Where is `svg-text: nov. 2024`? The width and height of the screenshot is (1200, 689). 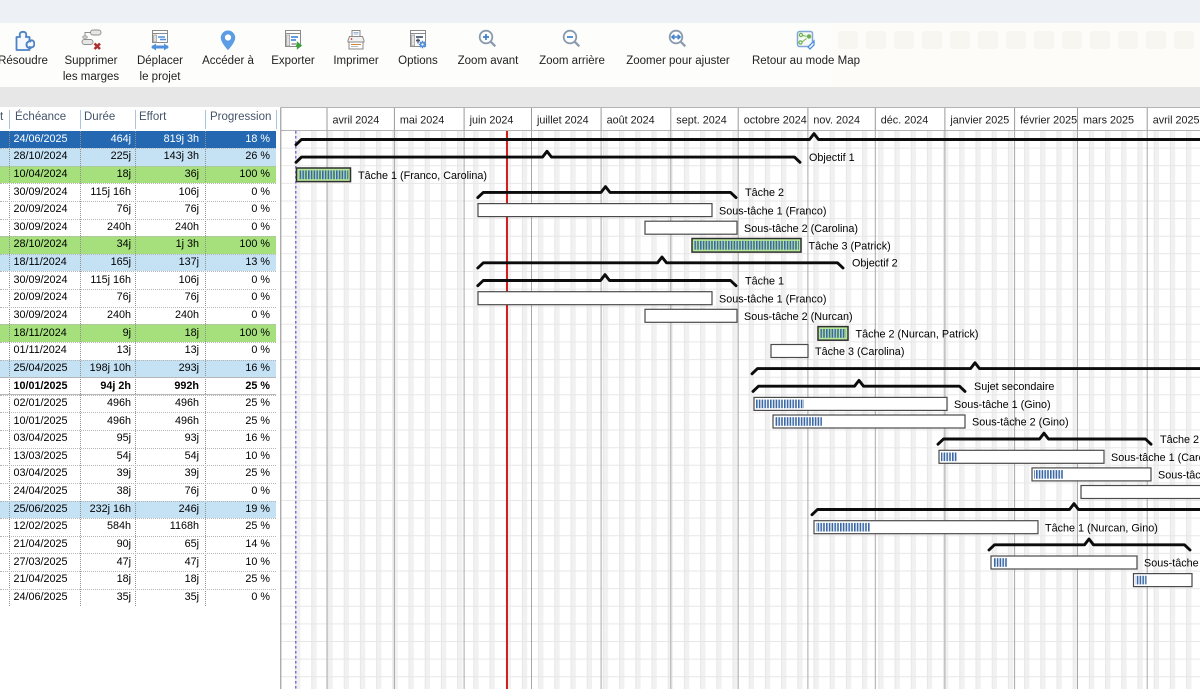
svg-text: nov. 2024 is located at coordinates (836, 121).